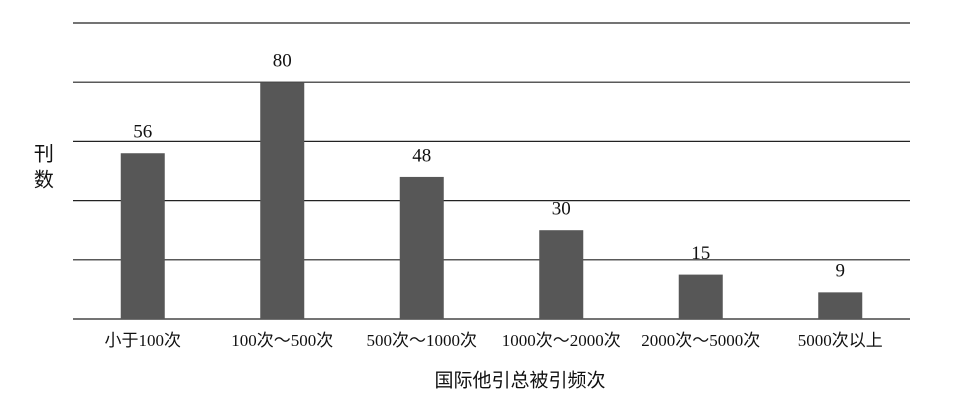 The width and height of the screenshot is (964, 405). What do you see at coordinates (421, 155) in the screenshot?
I see `value-label: 48` at bounding box center [421, 155].